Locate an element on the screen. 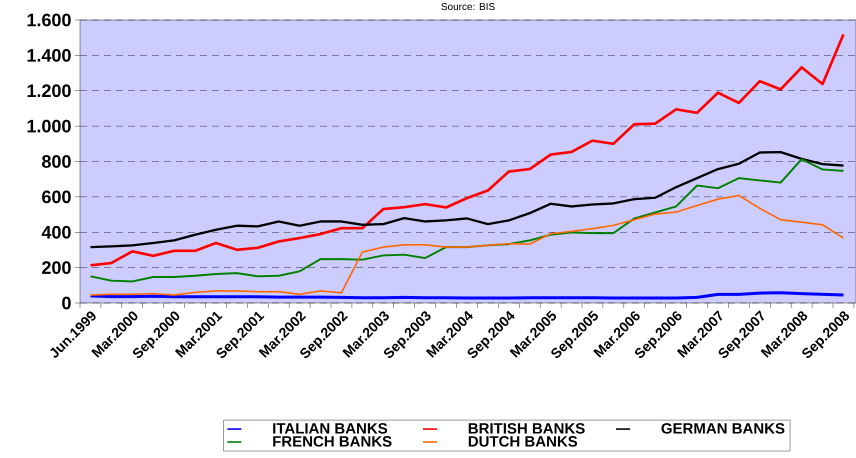 The width and height of the screenshot is (856, 458). legend-label: GERMAN BANKS is located at coordinates (722, 428).